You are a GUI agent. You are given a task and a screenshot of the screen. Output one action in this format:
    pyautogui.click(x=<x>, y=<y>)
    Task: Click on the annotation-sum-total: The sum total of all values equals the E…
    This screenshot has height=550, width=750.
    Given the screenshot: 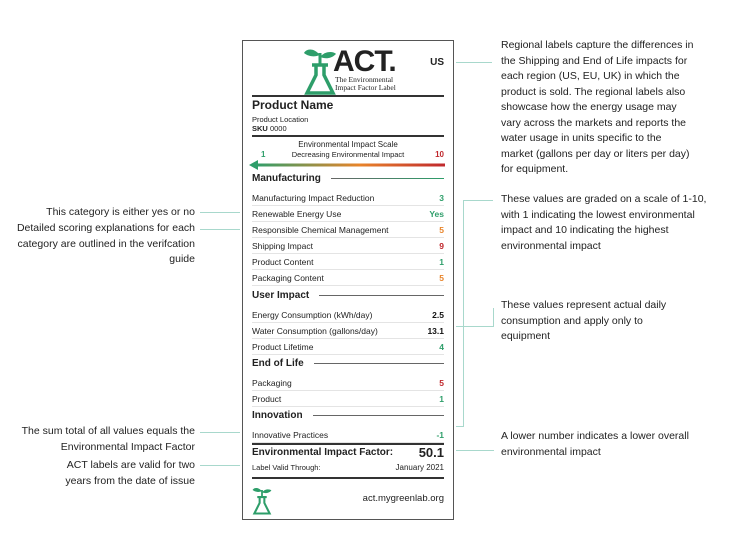 What is the action you would take?
    pyautogui.click(x=108, y=439)
    